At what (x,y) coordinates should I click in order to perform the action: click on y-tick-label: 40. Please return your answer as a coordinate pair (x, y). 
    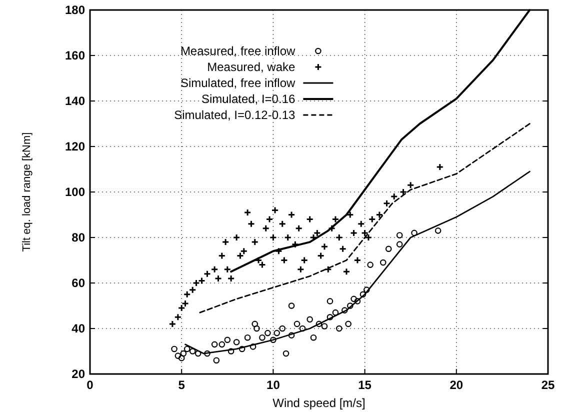
    Looking at the image, I should click on (79, 329).